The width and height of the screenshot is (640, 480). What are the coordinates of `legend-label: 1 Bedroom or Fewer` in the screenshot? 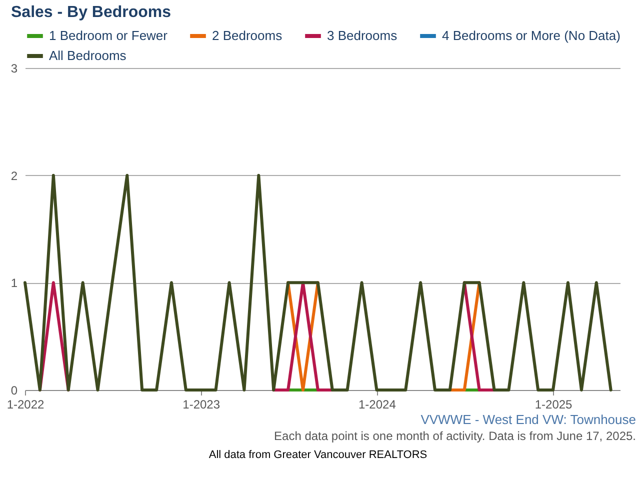 It's located at (108, 35).